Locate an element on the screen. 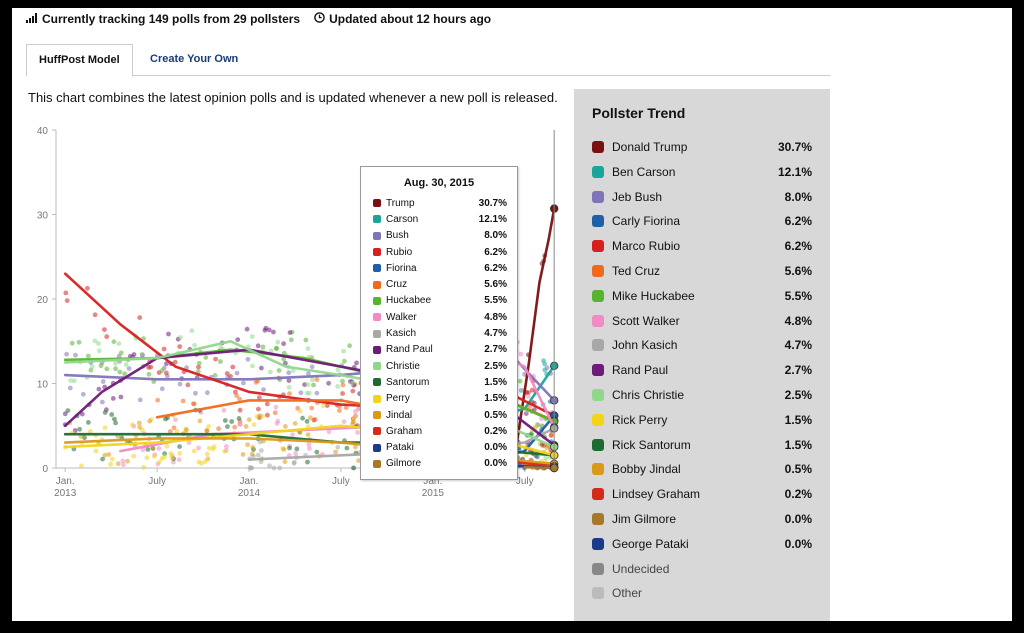 Image resolution: width=1024 pixels, height=633 pixels. legend-item: Rick Santorum 1.5% is located at coordinates (702, 445).